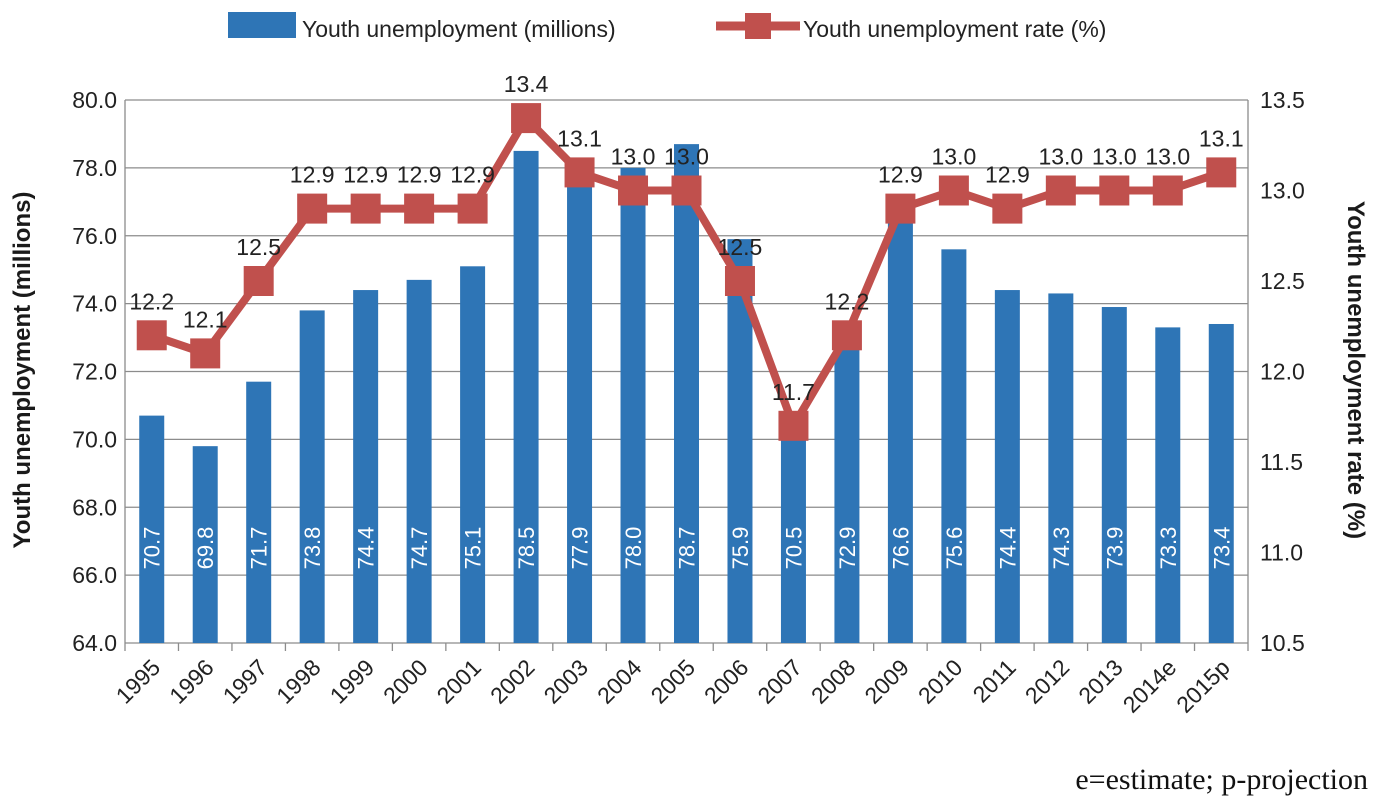 This screenshot has height=803, width=1382. I want to click on y2-axis-title: Youth unemployment rate (%), so click(1355, 370).